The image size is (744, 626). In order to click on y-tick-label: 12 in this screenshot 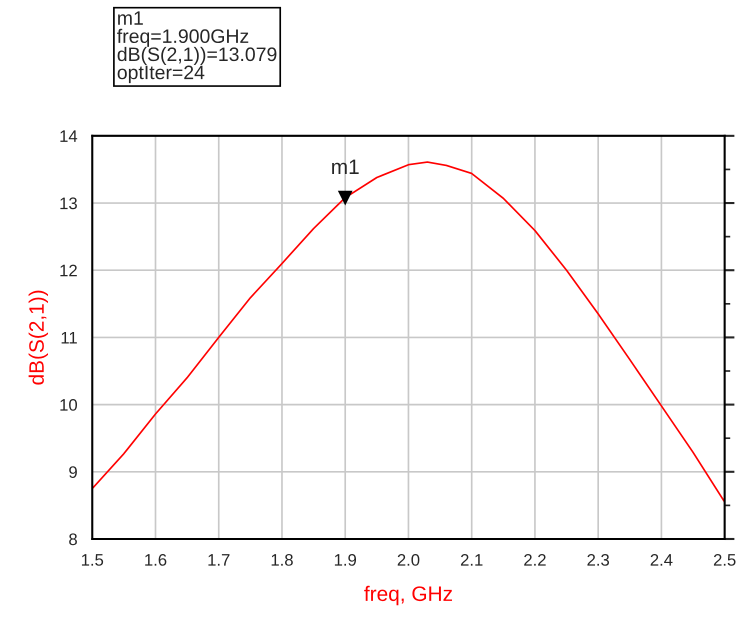, I will do `click(68, 270)`.